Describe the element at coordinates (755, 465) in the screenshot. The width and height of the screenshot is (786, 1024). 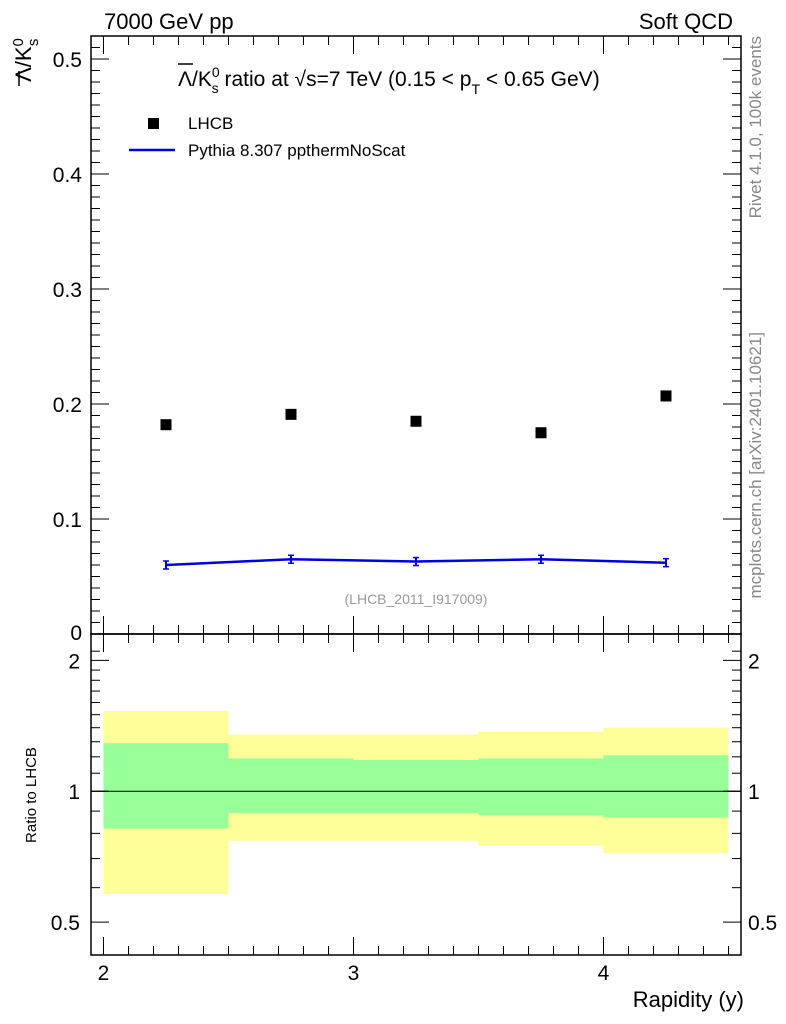
I see `mcplots-source-label: mcplots.cern.ch [arXiv:2401.10621]` at that location.